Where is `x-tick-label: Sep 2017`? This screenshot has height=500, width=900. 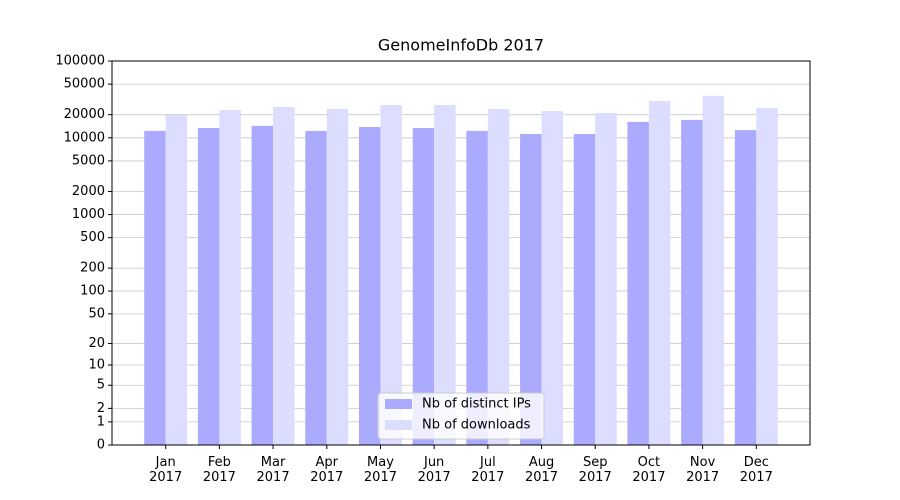
x-tick-label: Sep 2017 is located at coordinates (595, 470).